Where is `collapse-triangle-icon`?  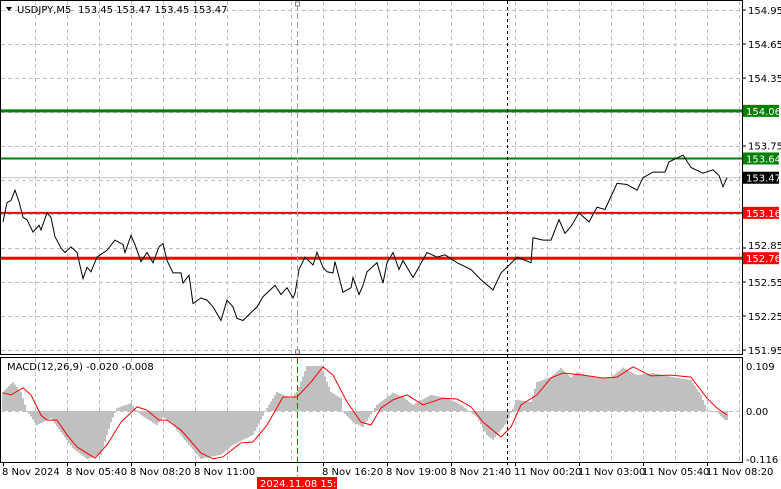
collapse-triangle-icon is located at coordinates (9, 9).